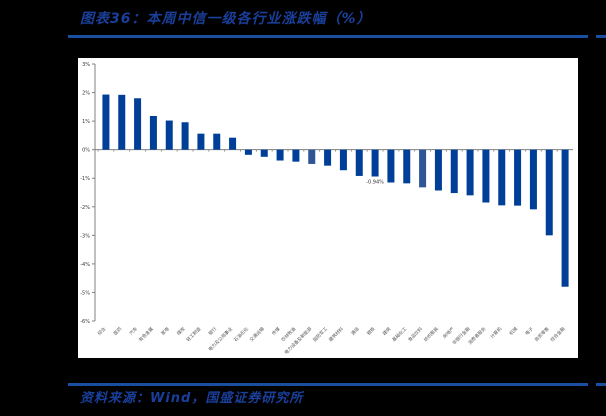 The width and height of the screenshot is (606, 416). I want to click on x-tick-label: 国防军工, so click(320, 334).